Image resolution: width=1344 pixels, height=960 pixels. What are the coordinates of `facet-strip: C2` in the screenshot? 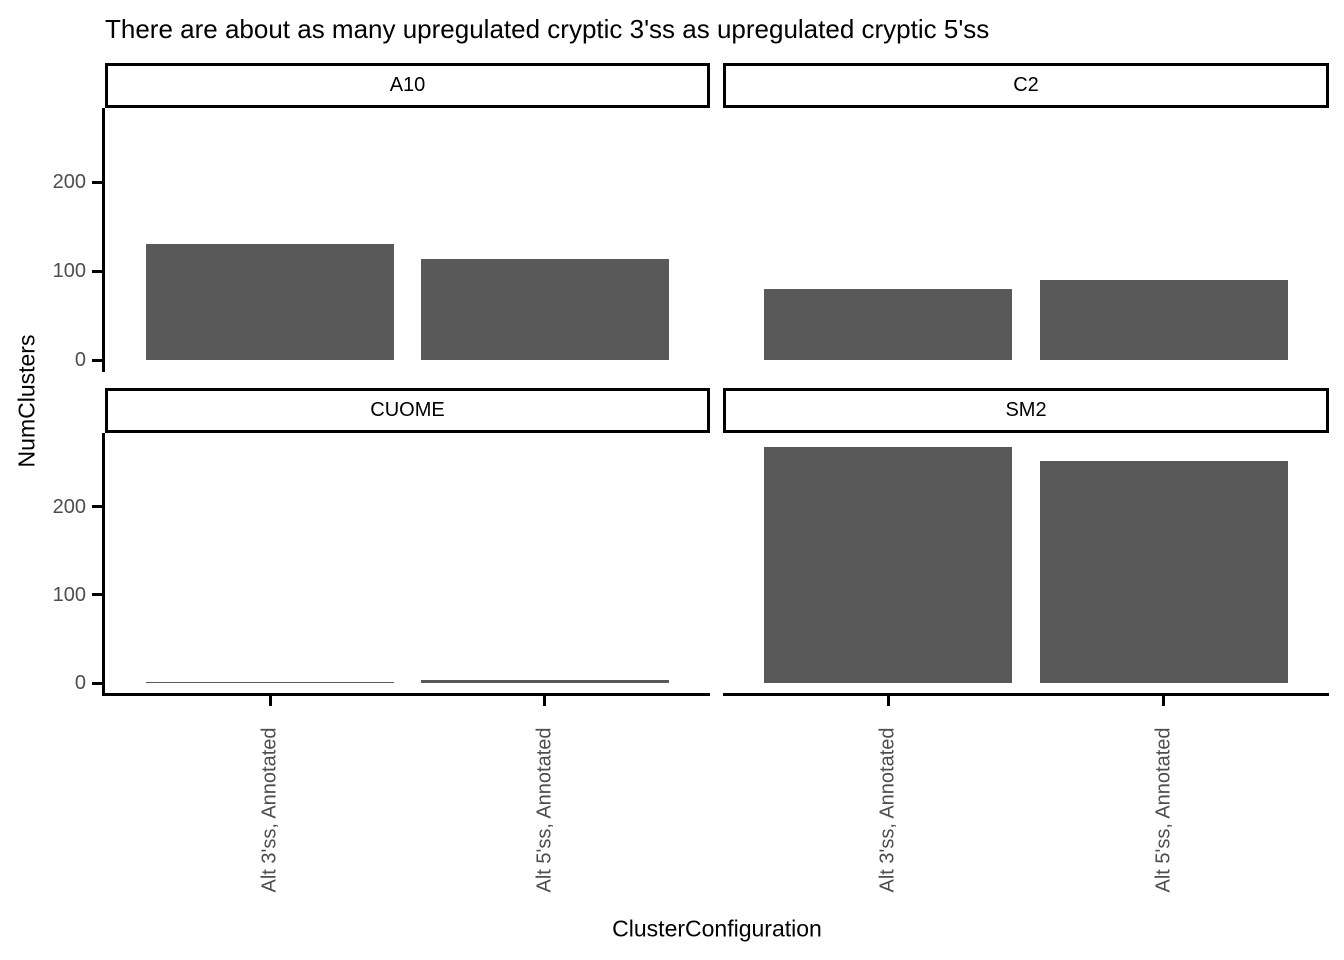 It's located at (1026, 85).